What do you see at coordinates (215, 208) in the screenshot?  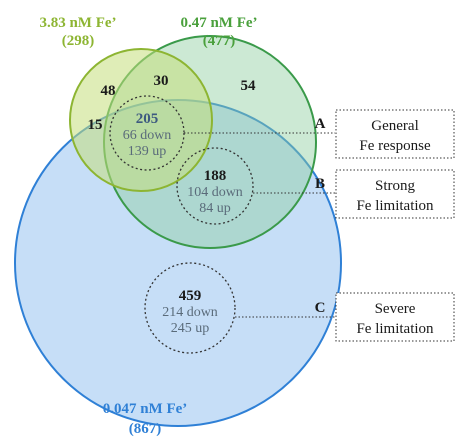 I see `strong-up: 84 up` at bounding box center [215, 208].